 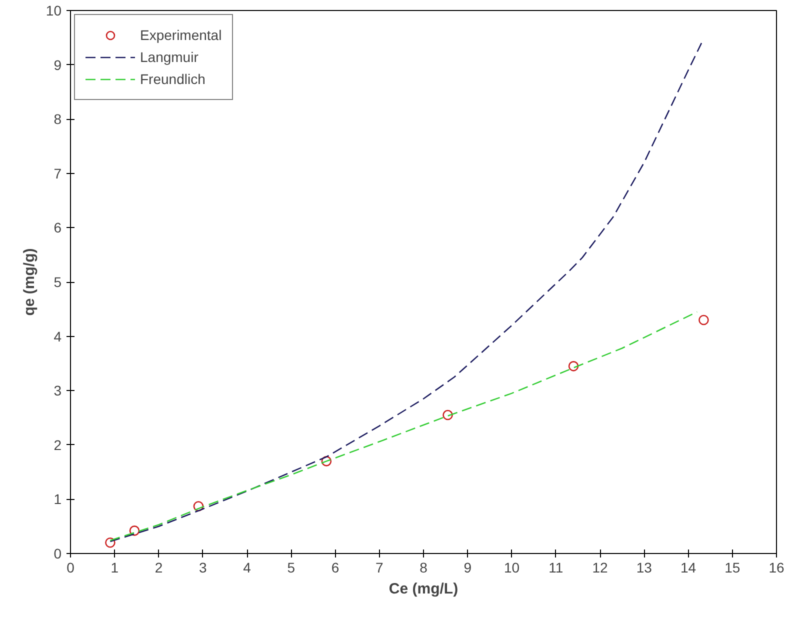 What do you see at coordinates (688, 568) in the screenshot?
I see `x-tick-label: 14` at bounding box center [688, 568].